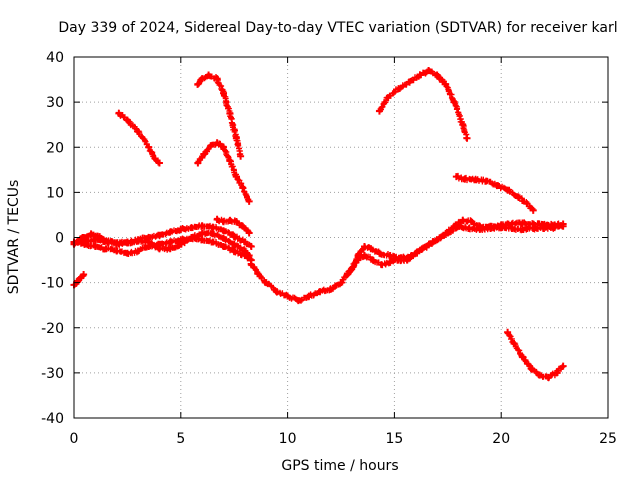 This screenshot has width=640, height=485. What do you see at coordinates (52, 419) in the screenshot?
I see `y-tick-label: -40` at bounding box center [52, 419].